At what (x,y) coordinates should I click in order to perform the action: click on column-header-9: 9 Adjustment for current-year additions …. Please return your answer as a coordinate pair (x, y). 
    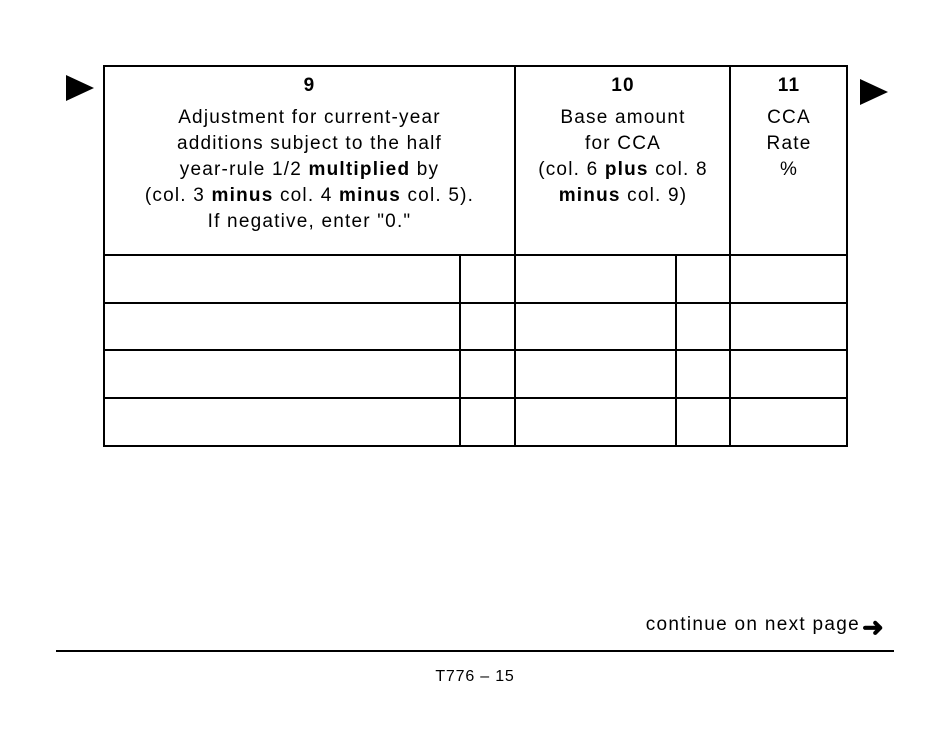
    Looking at the image, I should click on (309, 161).